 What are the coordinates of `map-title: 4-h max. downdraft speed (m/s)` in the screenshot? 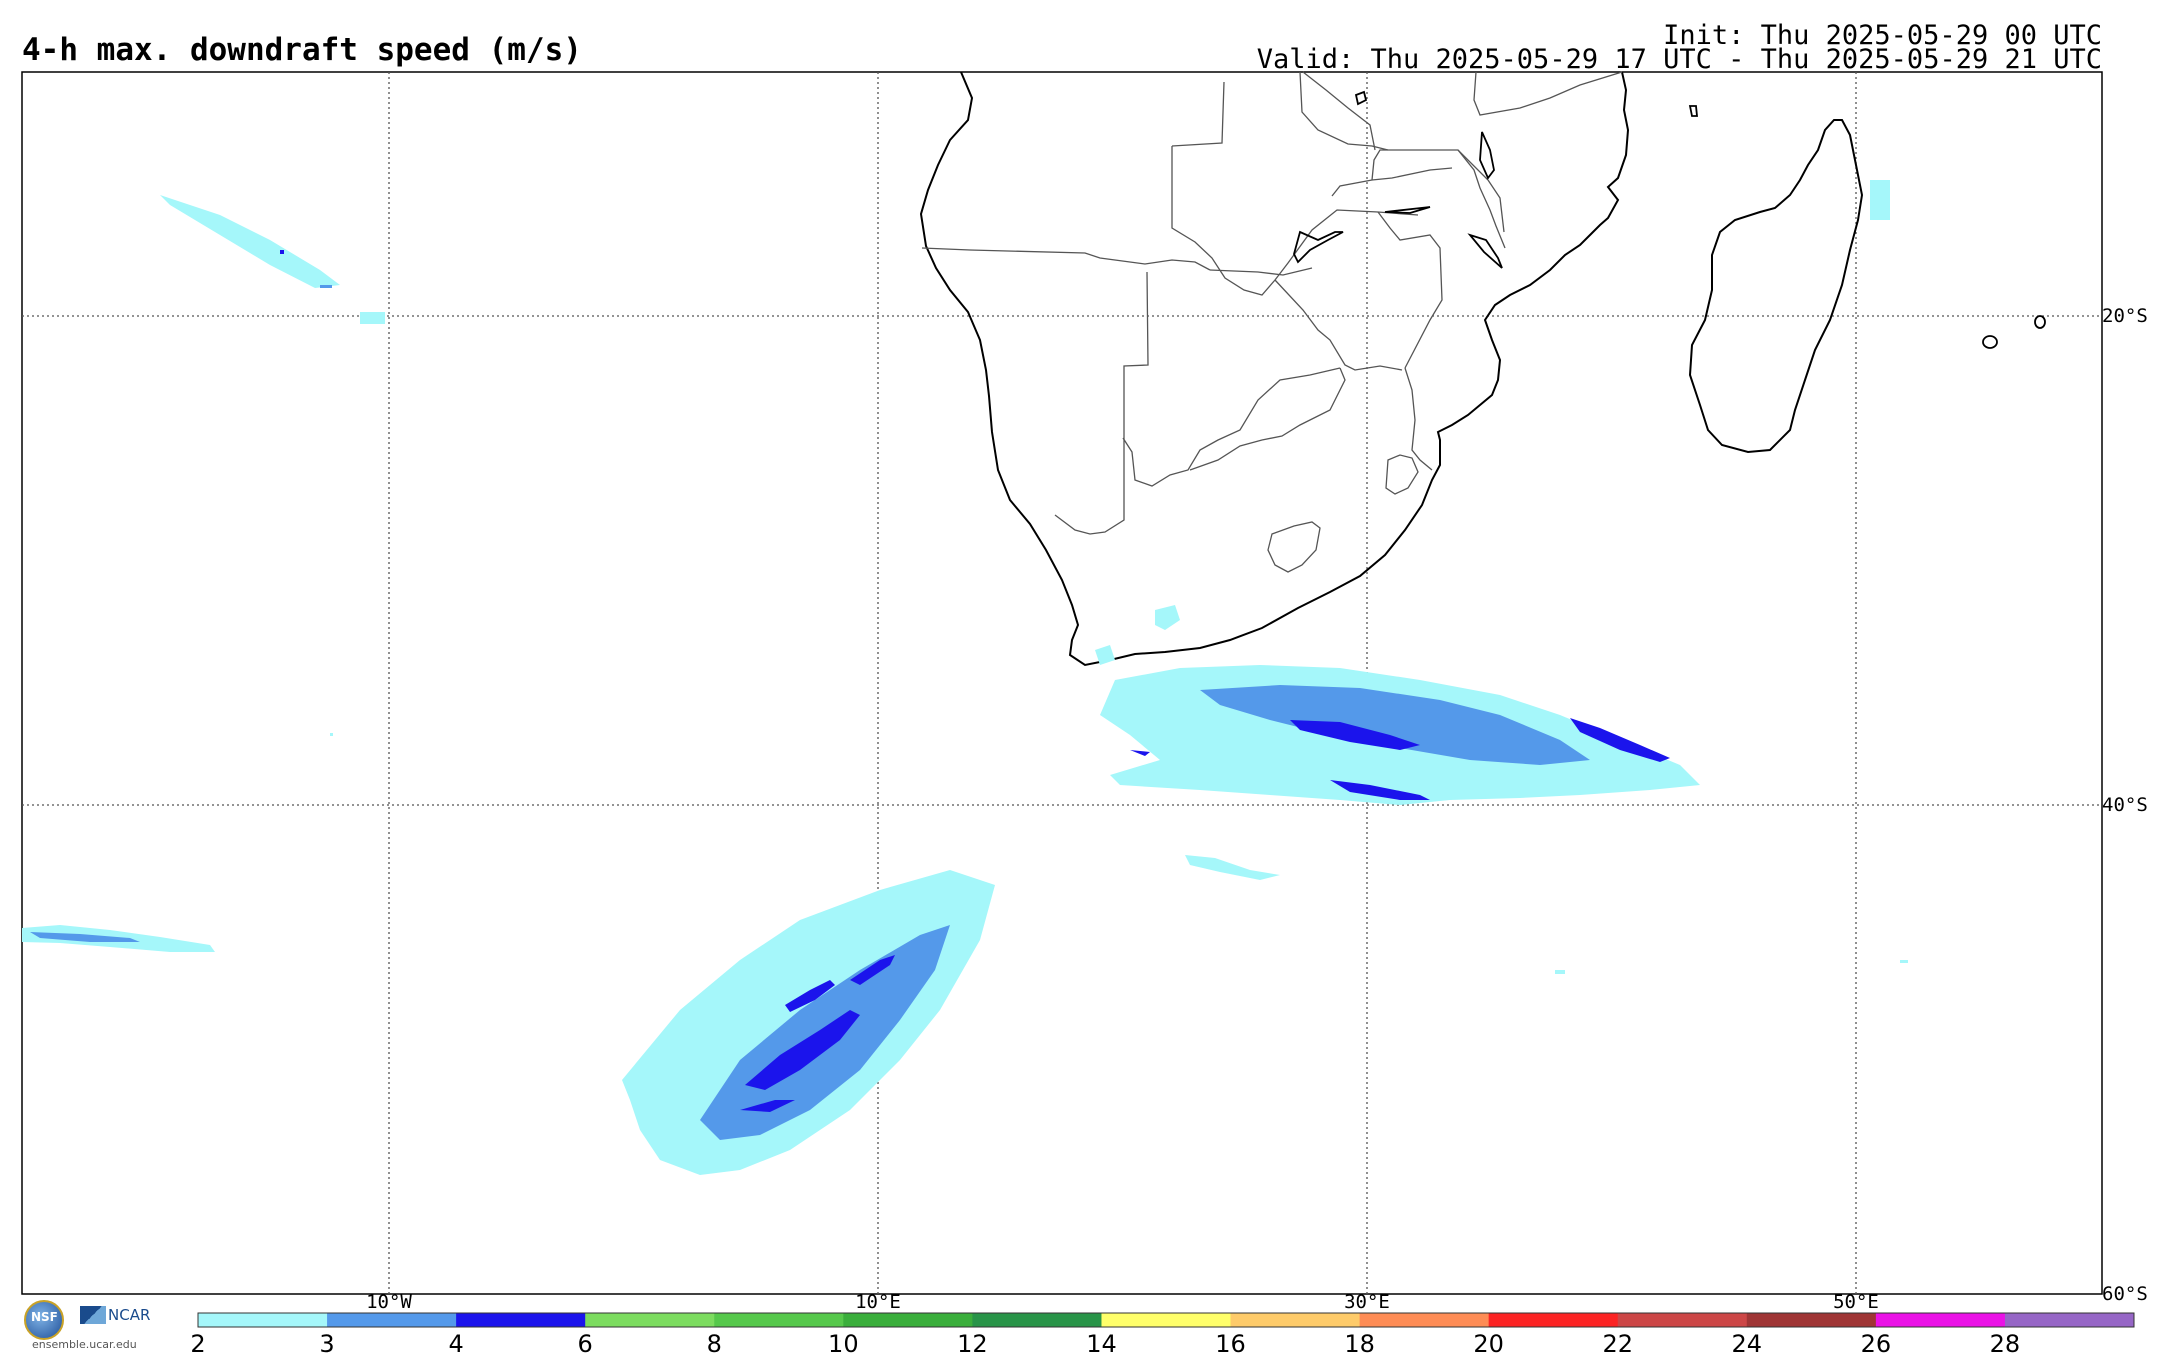 It's located at (302, 50).